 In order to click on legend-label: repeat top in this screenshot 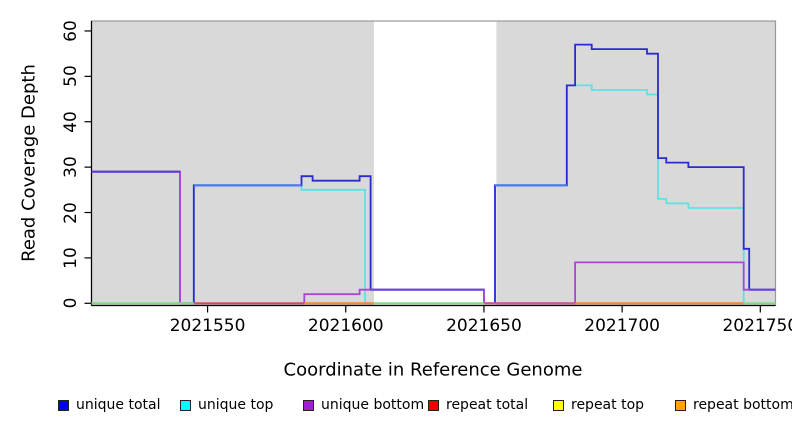, I will do `click(608, 405)`.